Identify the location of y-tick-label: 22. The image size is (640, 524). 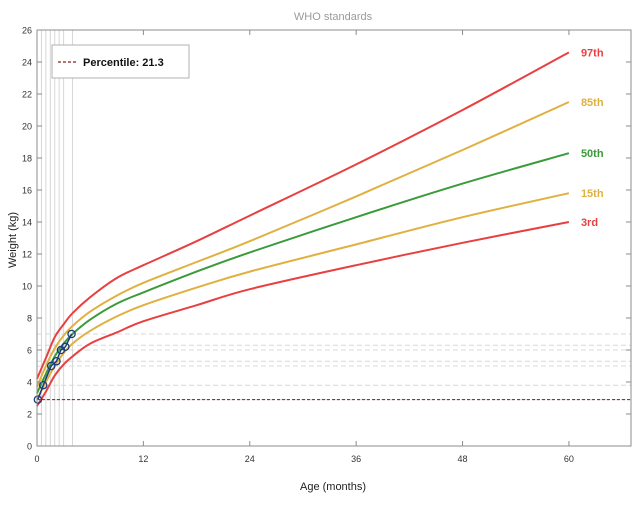
(27, 95).